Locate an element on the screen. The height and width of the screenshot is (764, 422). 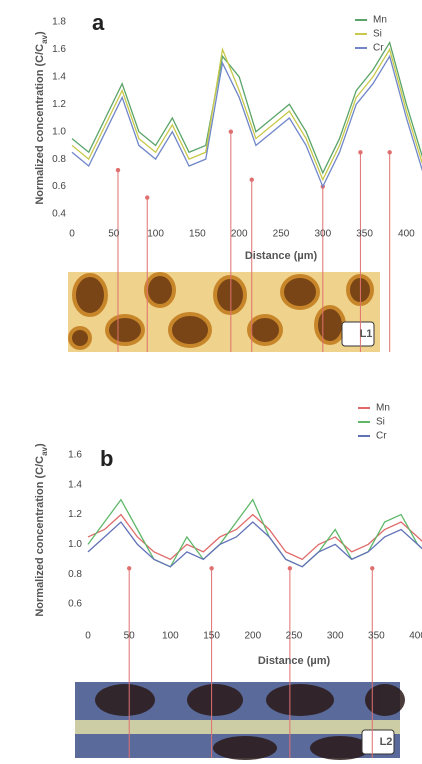
y-tick-label: 0.4 is located at coordinates (59, 214).